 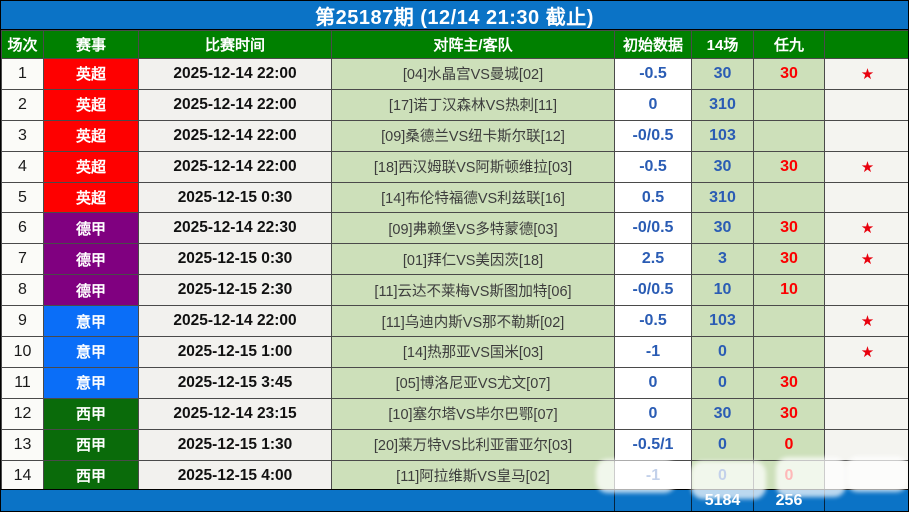 I want to click on match-number: 9, so click(x=22, y=321).